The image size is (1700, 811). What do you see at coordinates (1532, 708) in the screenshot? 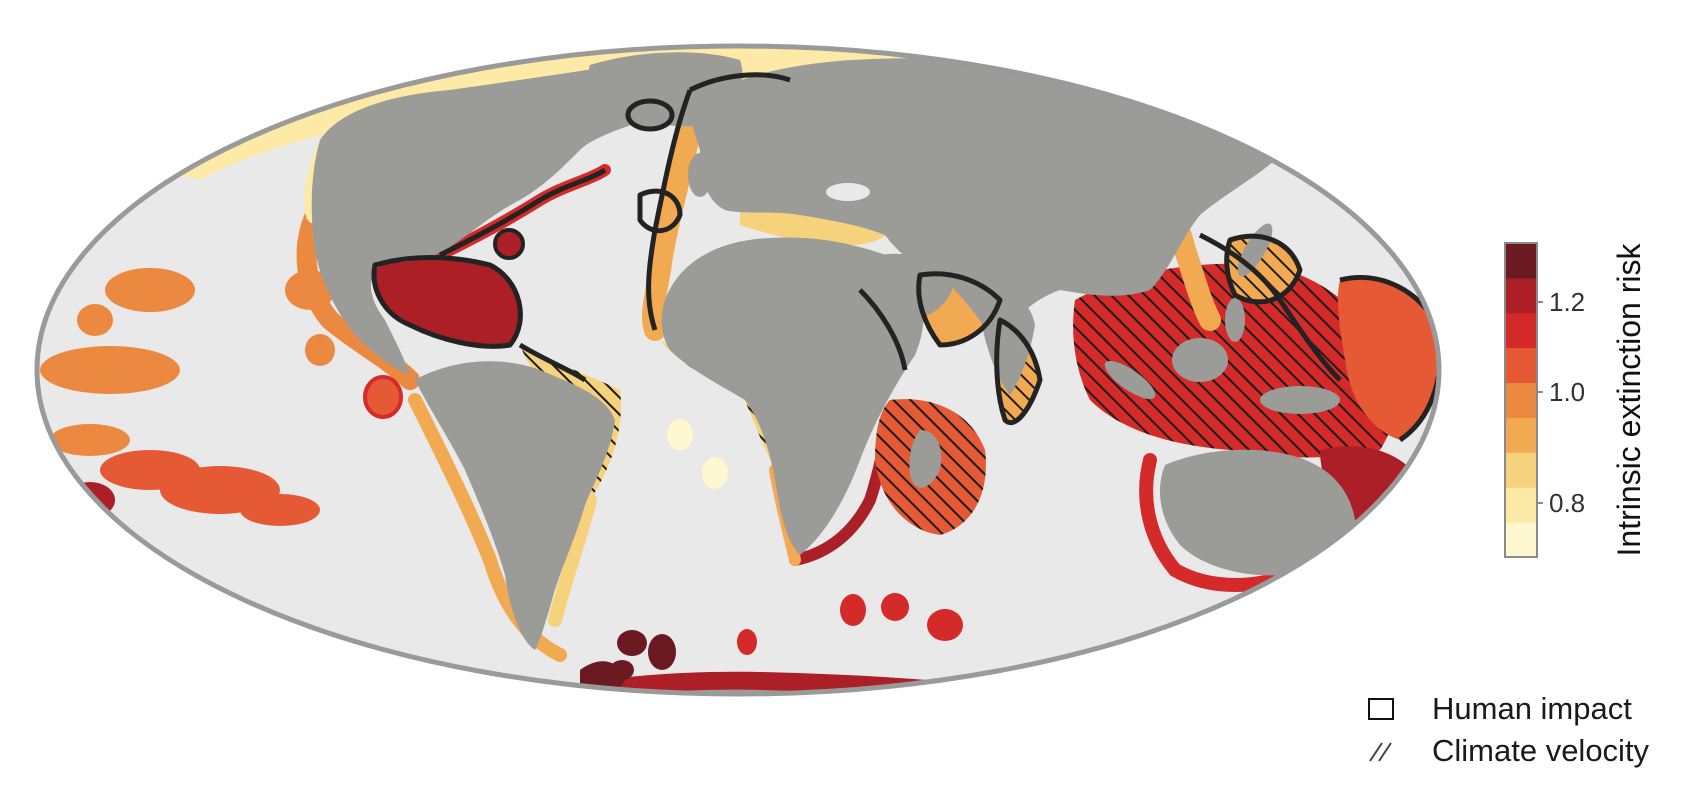
I see `legend-human-impact-label: Human impact` at bounding box center [1532, 708].